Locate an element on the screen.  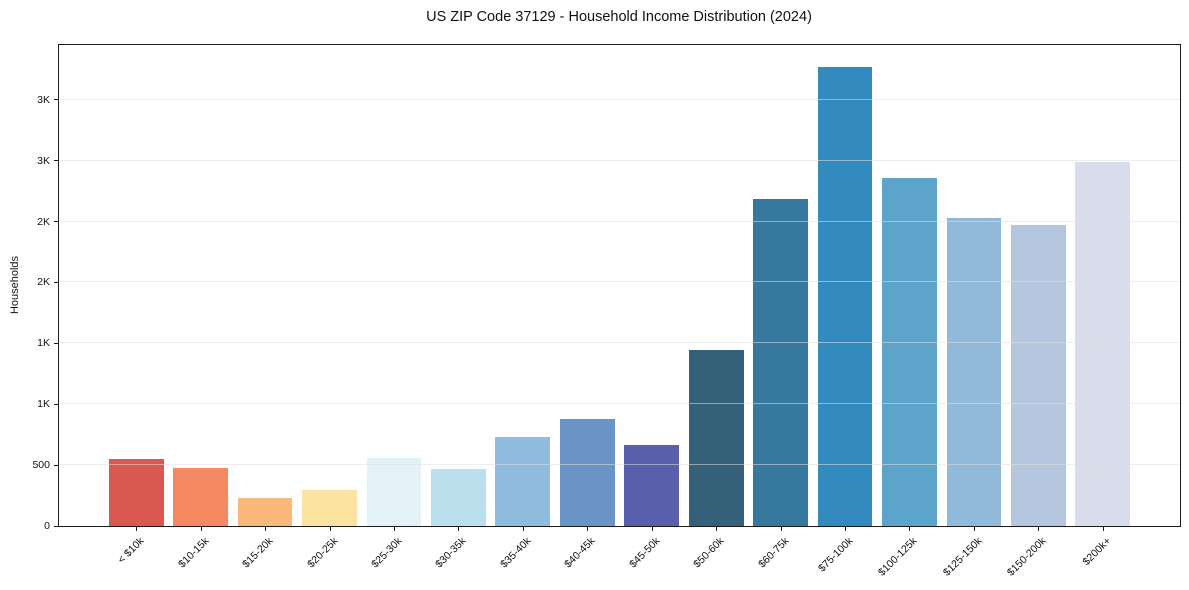
y-tick-label: 500 is located at coordinates (41, 465).